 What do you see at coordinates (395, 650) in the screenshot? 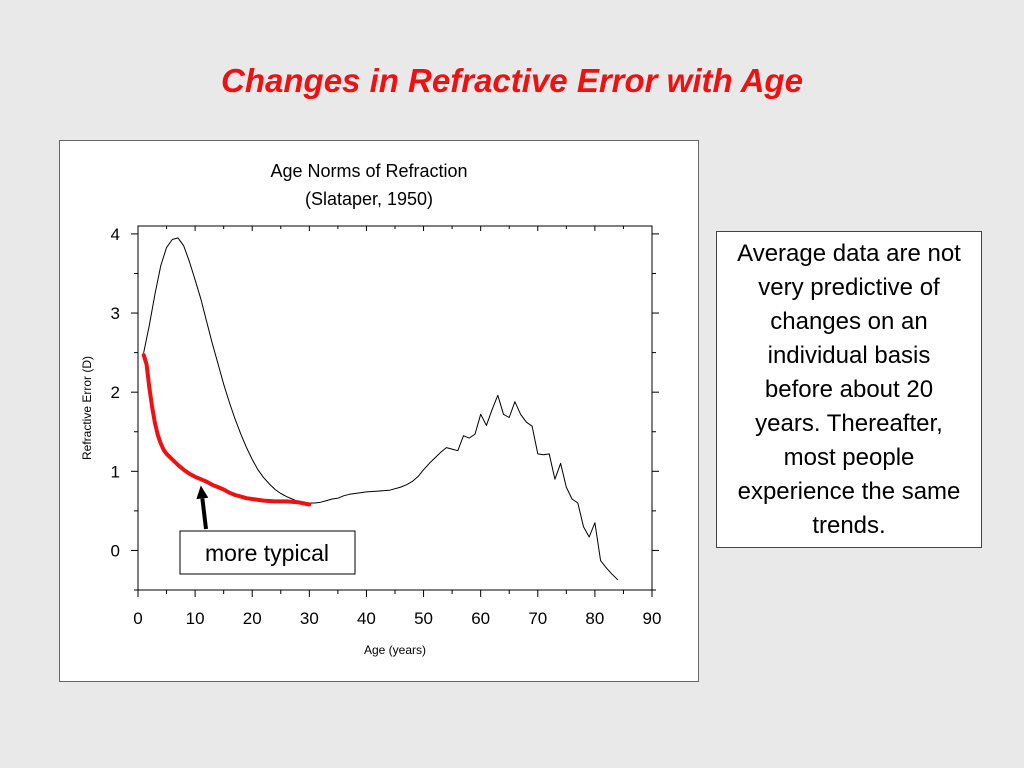
I see `x-axis-label: Age (years)` at bounding box center [395, 650].